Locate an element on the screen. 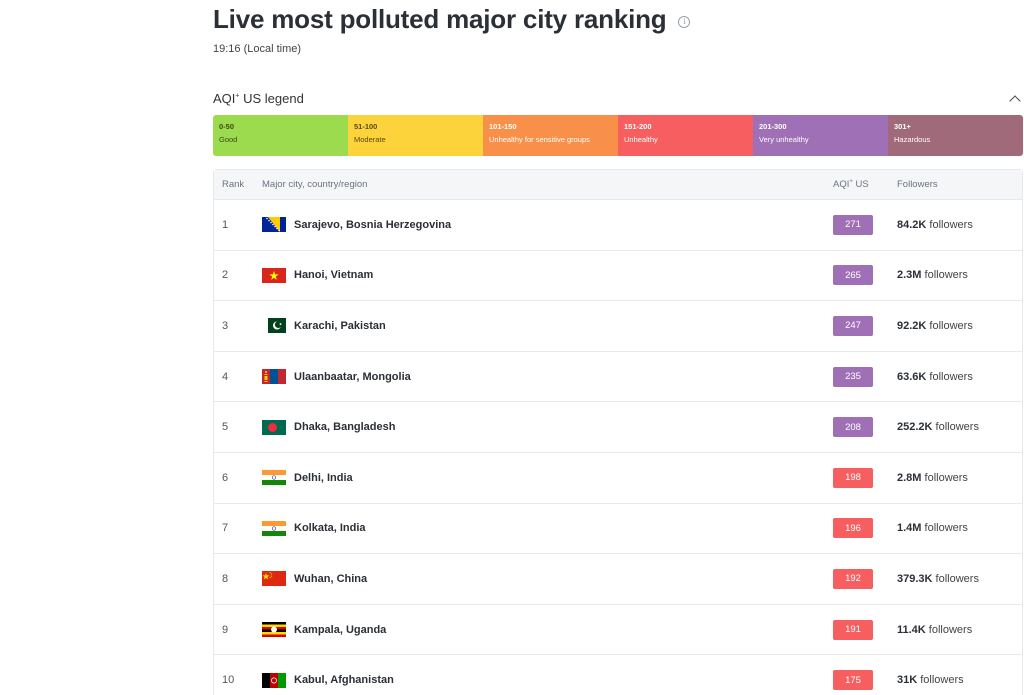  city-cell: Hanoi, Vietnam is located at coordinates (547, 275).